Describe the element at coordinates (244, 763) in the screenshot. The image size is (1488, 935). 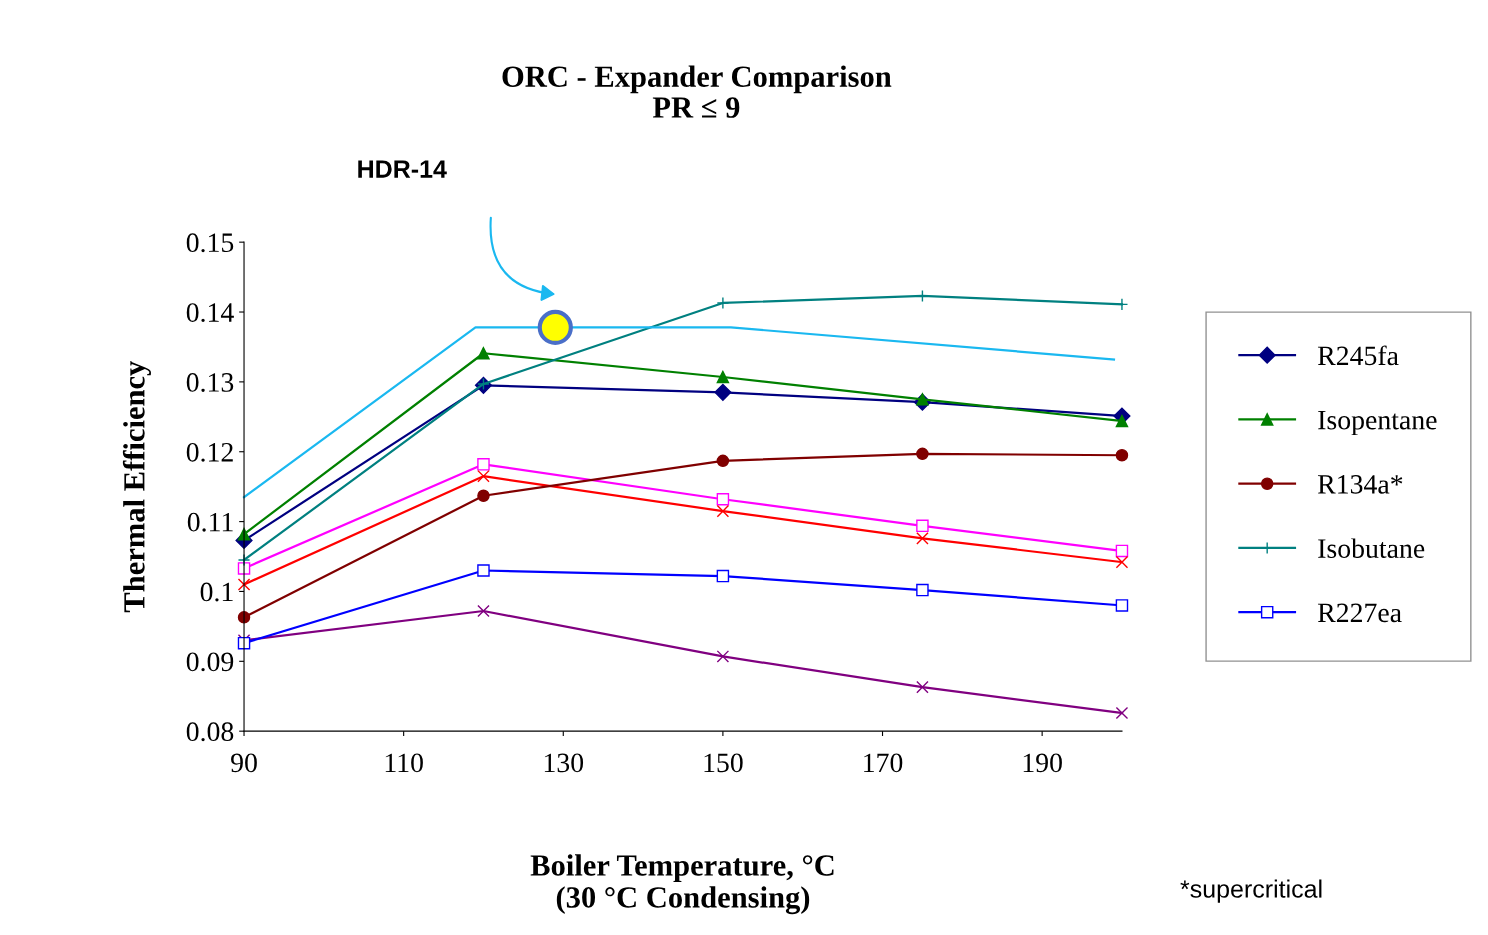
I see `x-tick-label: 90` at that location.